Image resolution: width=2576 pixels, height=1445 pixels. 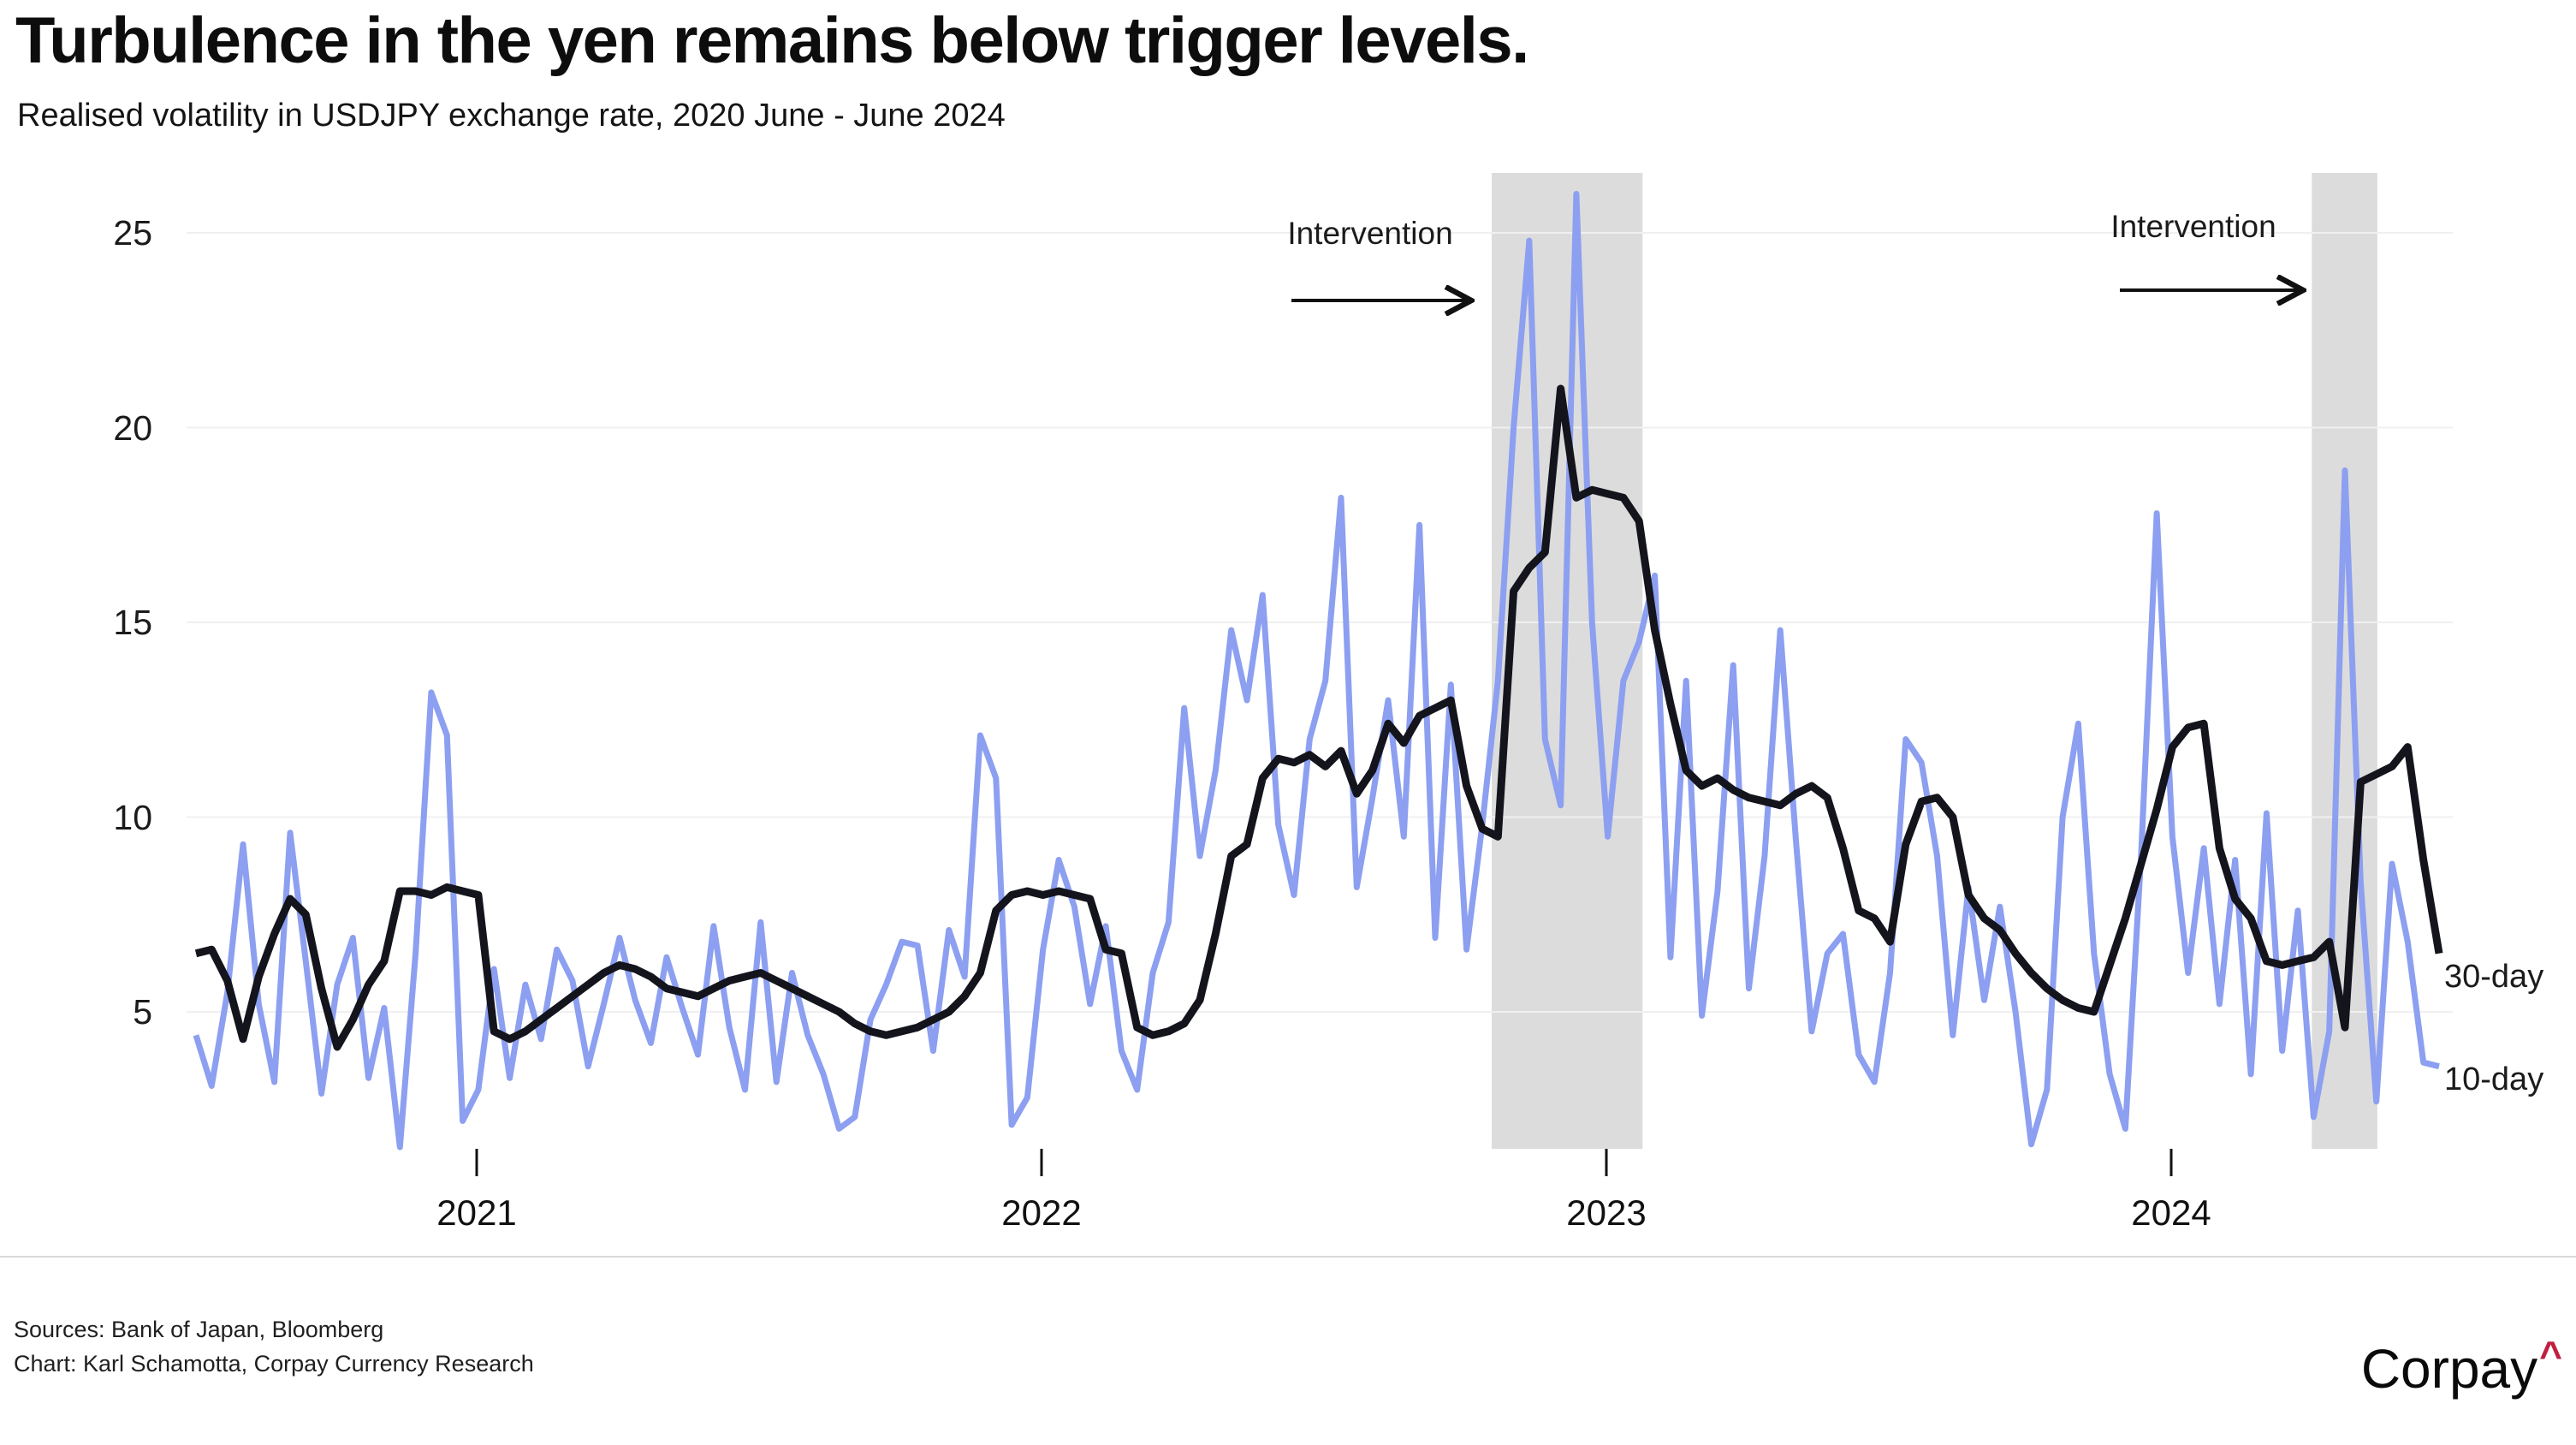 I want to click on y-axis-label-25: 25, so click(x=132, y=233).